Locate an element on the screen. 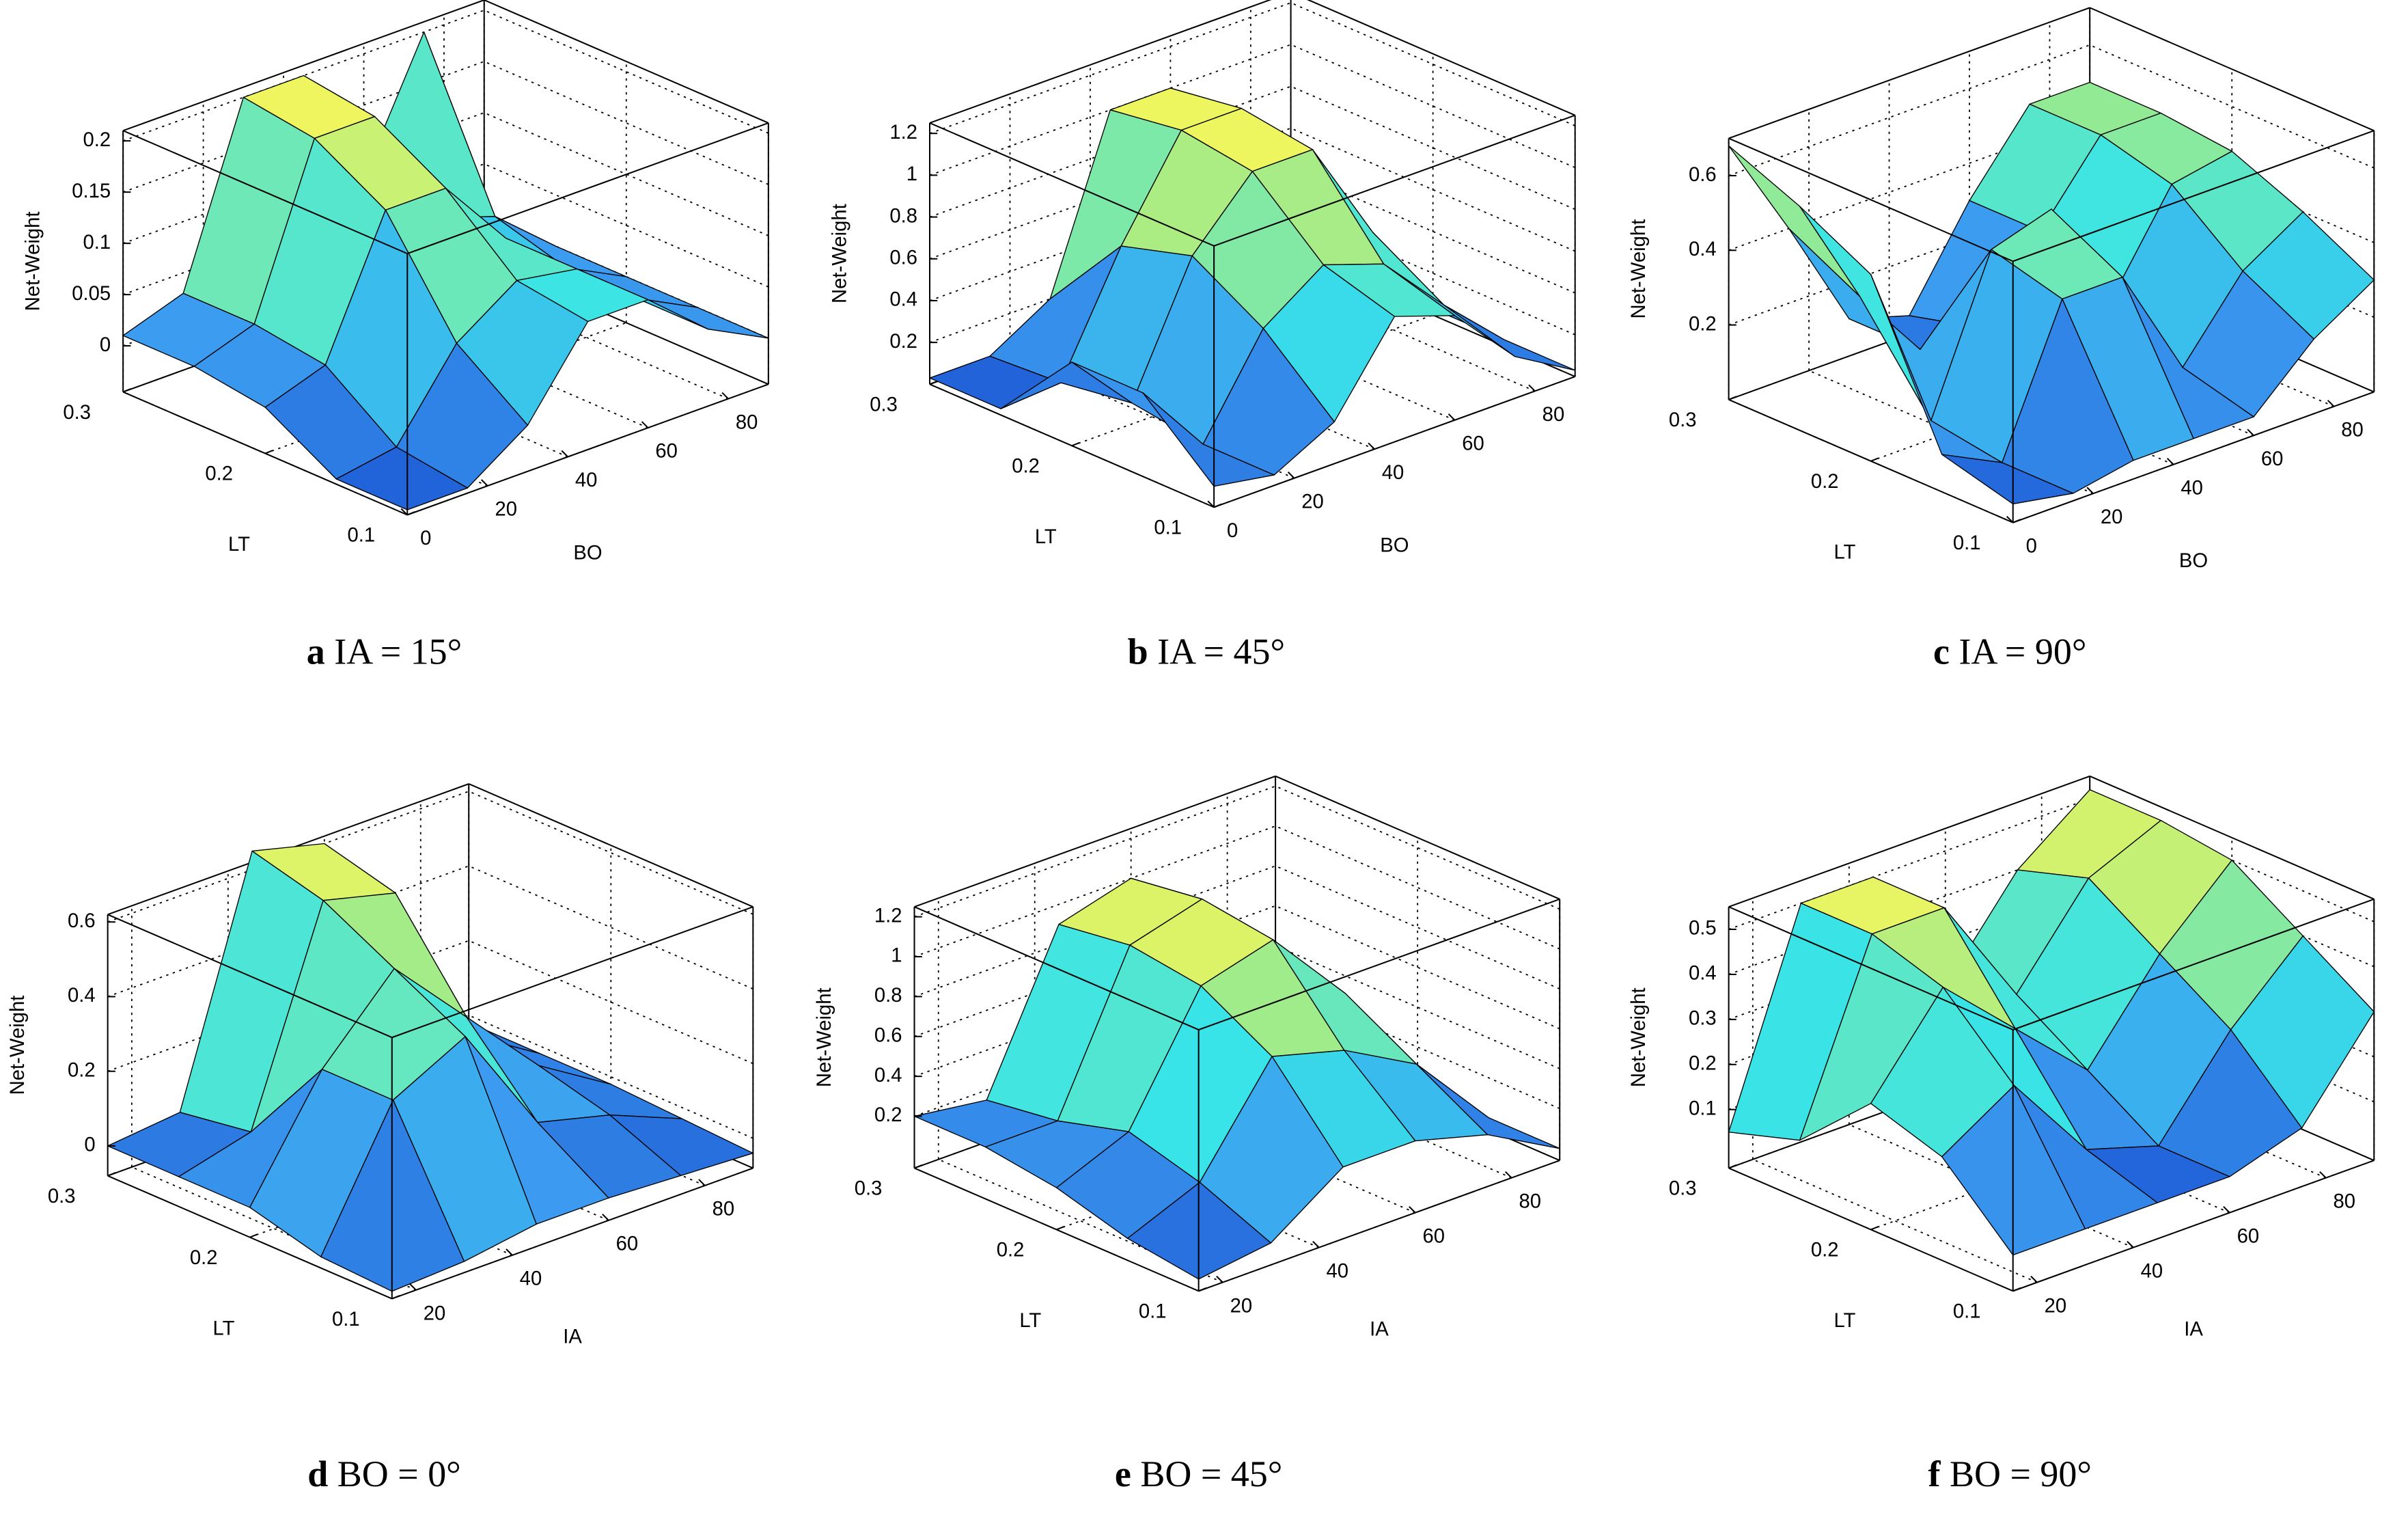 Image resolution: width=2408 pixels, height=1517 pixels. x-axis-label: BO is located at coordinates (587, 553).